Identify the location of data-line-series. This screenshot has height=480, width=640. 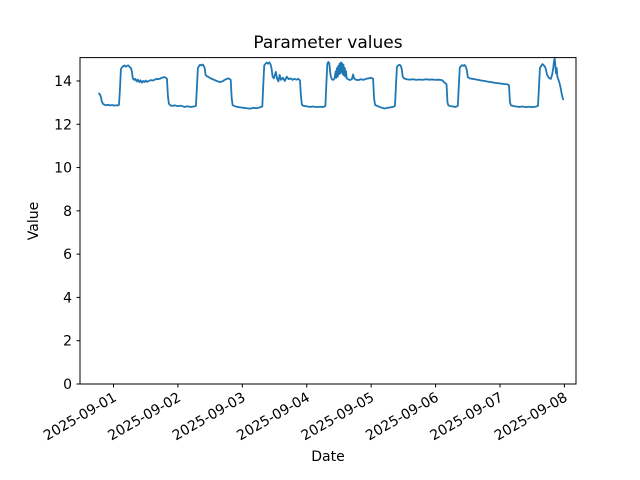
(331, 83).